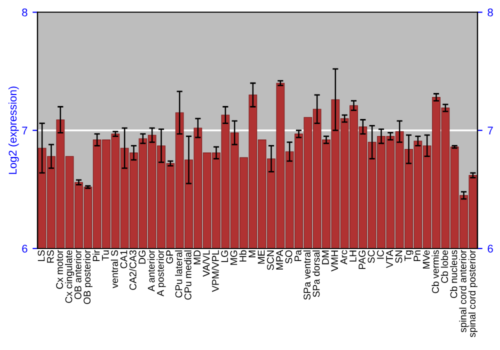 Image resolution: width=500 pixels, height=350 pixels. Describe the element at coordinates (132, 270) in the screenshot. I see `x-tick-label: CA2/CA3` at that location.